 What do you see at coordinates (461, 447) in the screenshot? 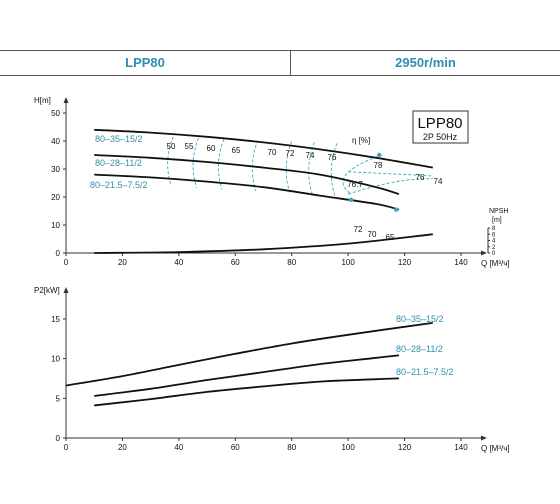
I see `power-x-tick-label: 140` at bounding box center [461, 447].